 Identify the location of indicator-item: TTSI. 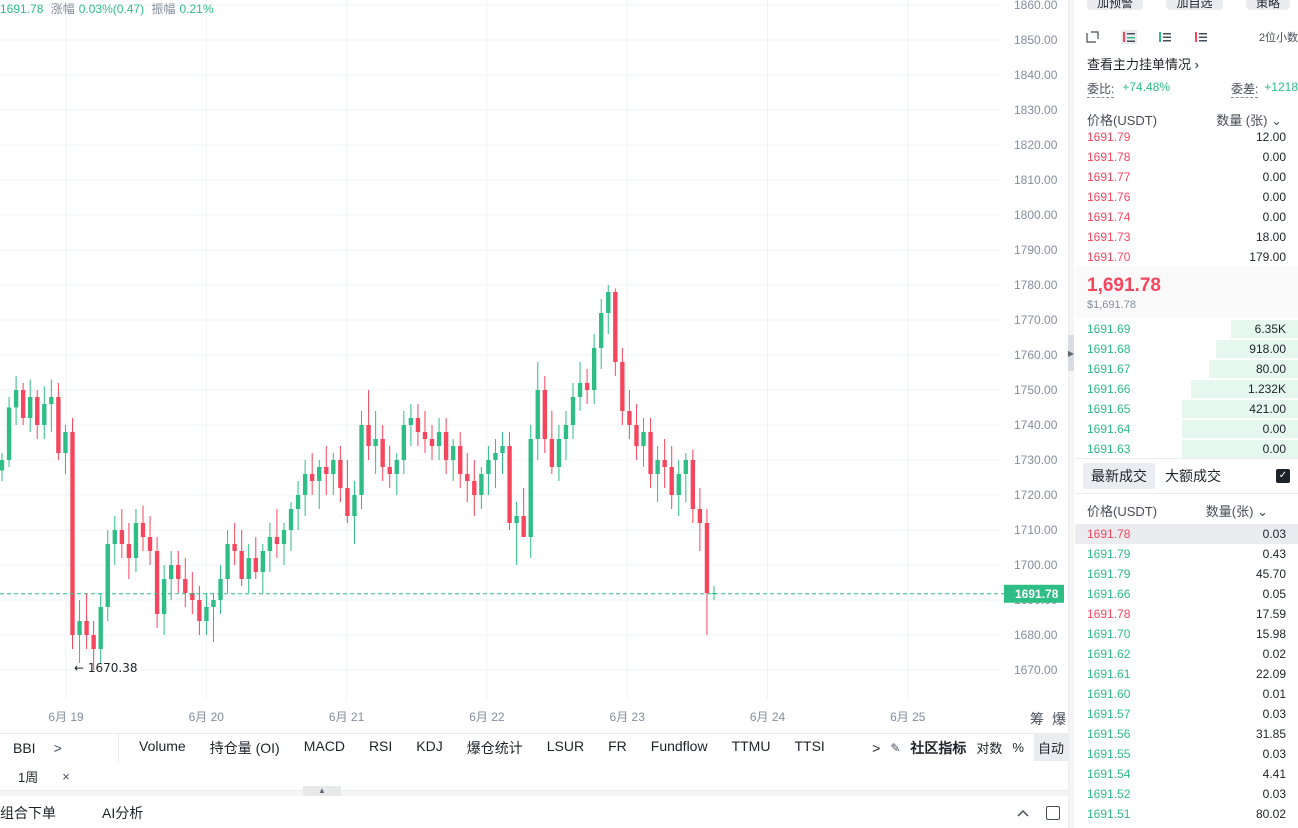
(809, 745).